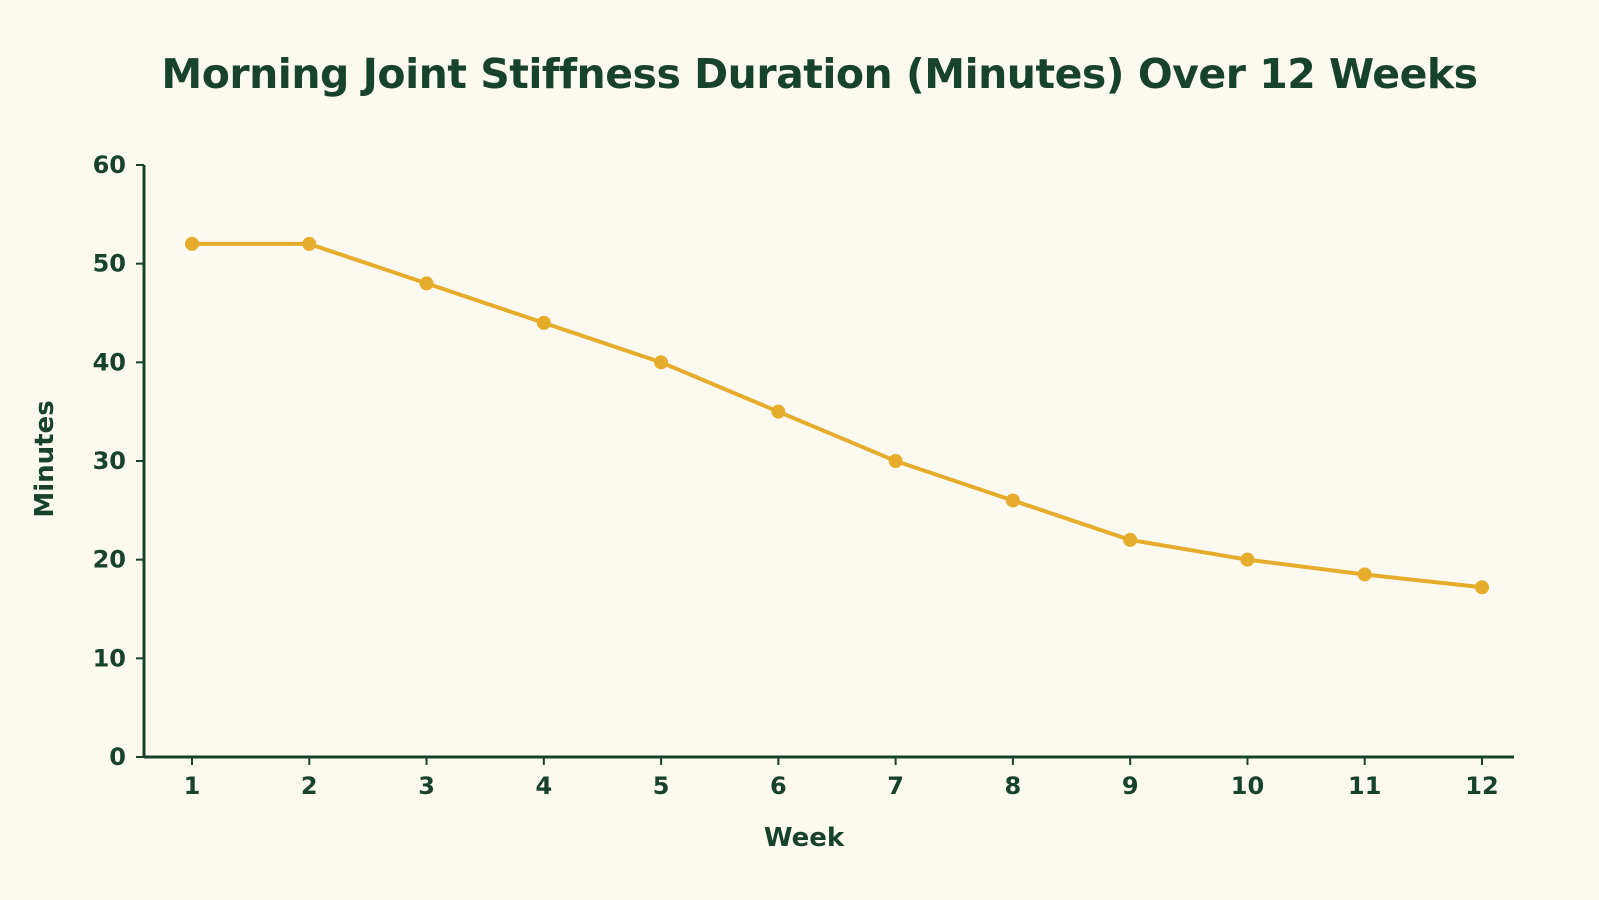  Describe the element at coordinates (309, 786) in the screenshot. I see `x-tick-label: 2` at that location.